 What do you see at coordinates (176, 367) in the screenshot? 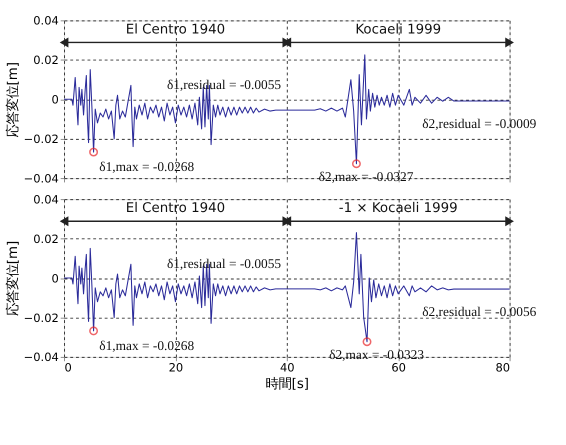
I see `x-tick-label: 20` at bounding box center [176, 367].